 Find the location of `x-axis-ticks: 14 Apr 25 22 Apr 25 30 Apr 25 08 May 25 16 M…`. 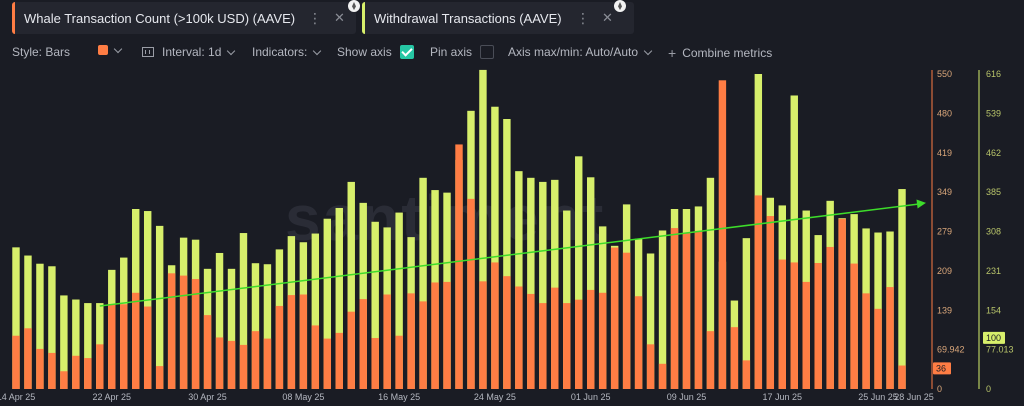

x-axis-ticks: 14 Apr 25 22 Apr 25 30 Apr 25 08 May 25 16 M… is located at coordinates (467, 397).